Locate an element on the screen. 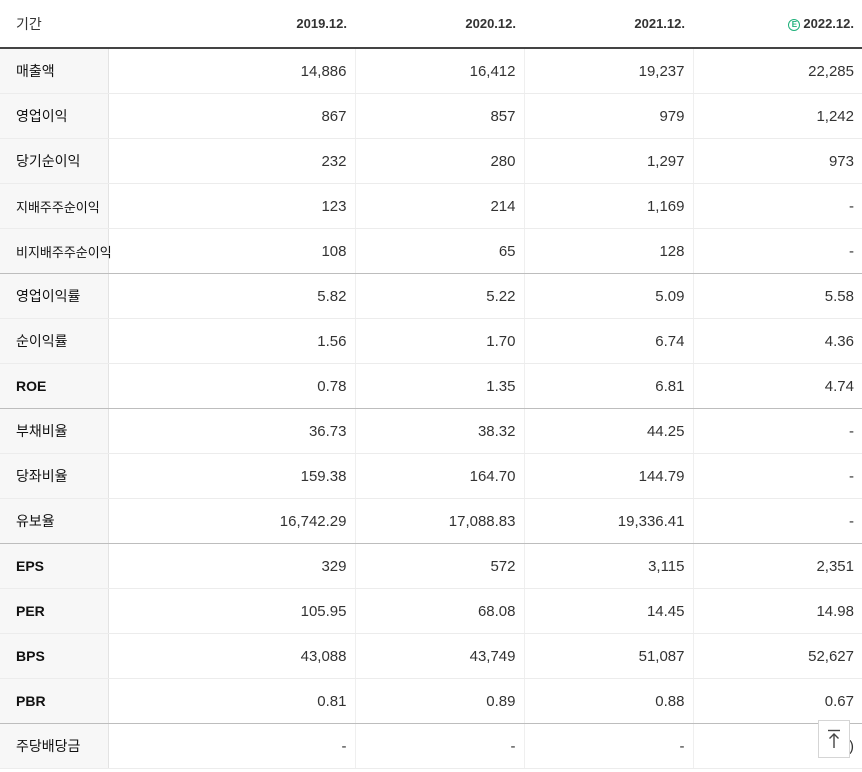  table-cell: 123 is located at coordinates (232, 206).